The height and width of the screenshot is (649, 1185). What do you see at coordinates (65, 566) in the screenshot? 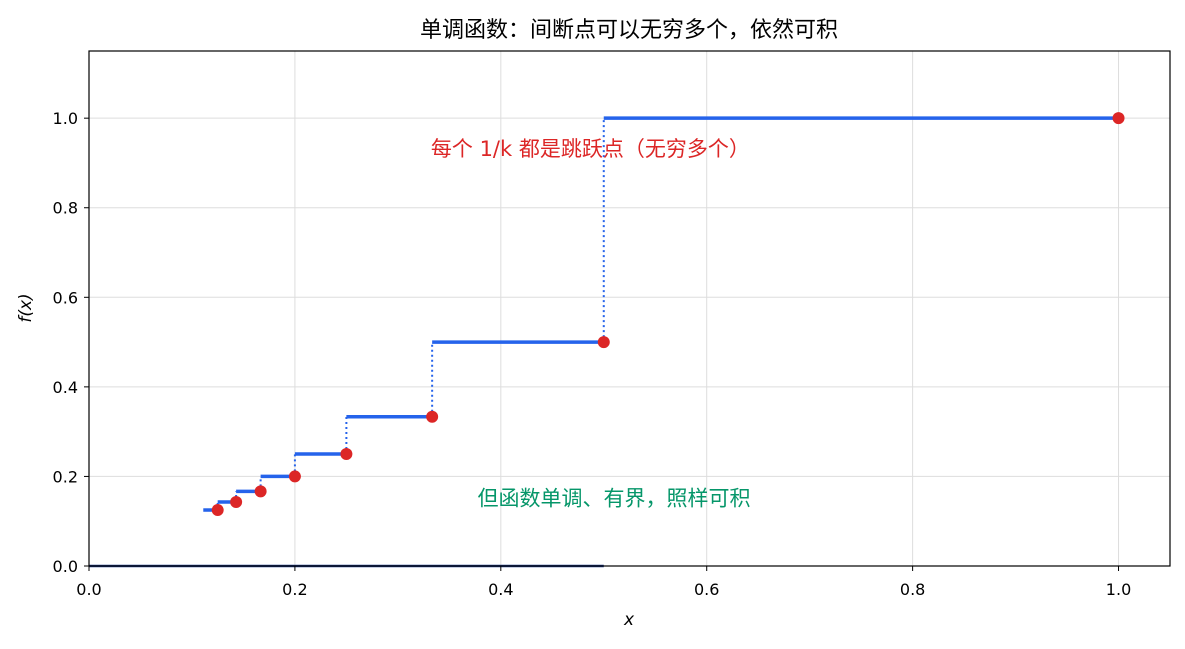
I see `y-tick-label: 0.0` at bounding box center [65, 566].